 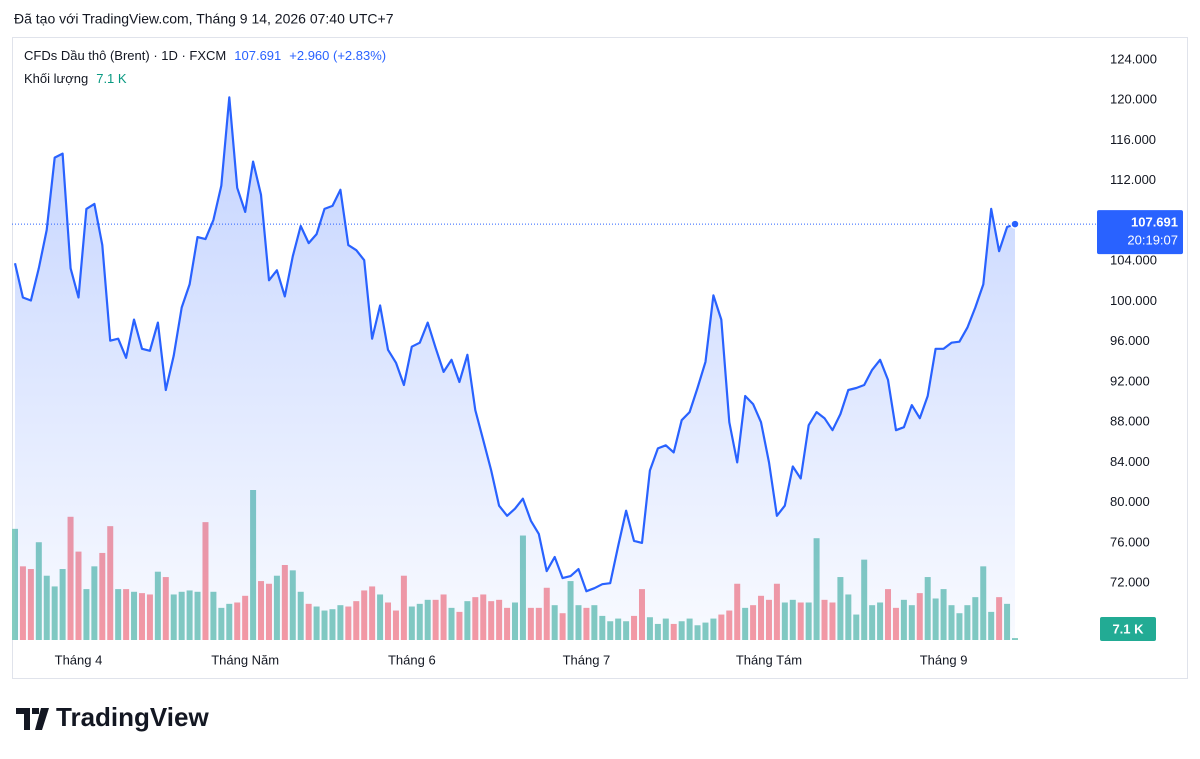 I want to click on chart-title: CFDs Dầu thô (Brent) · 1D · FXCM, so click(x=125, y=55).